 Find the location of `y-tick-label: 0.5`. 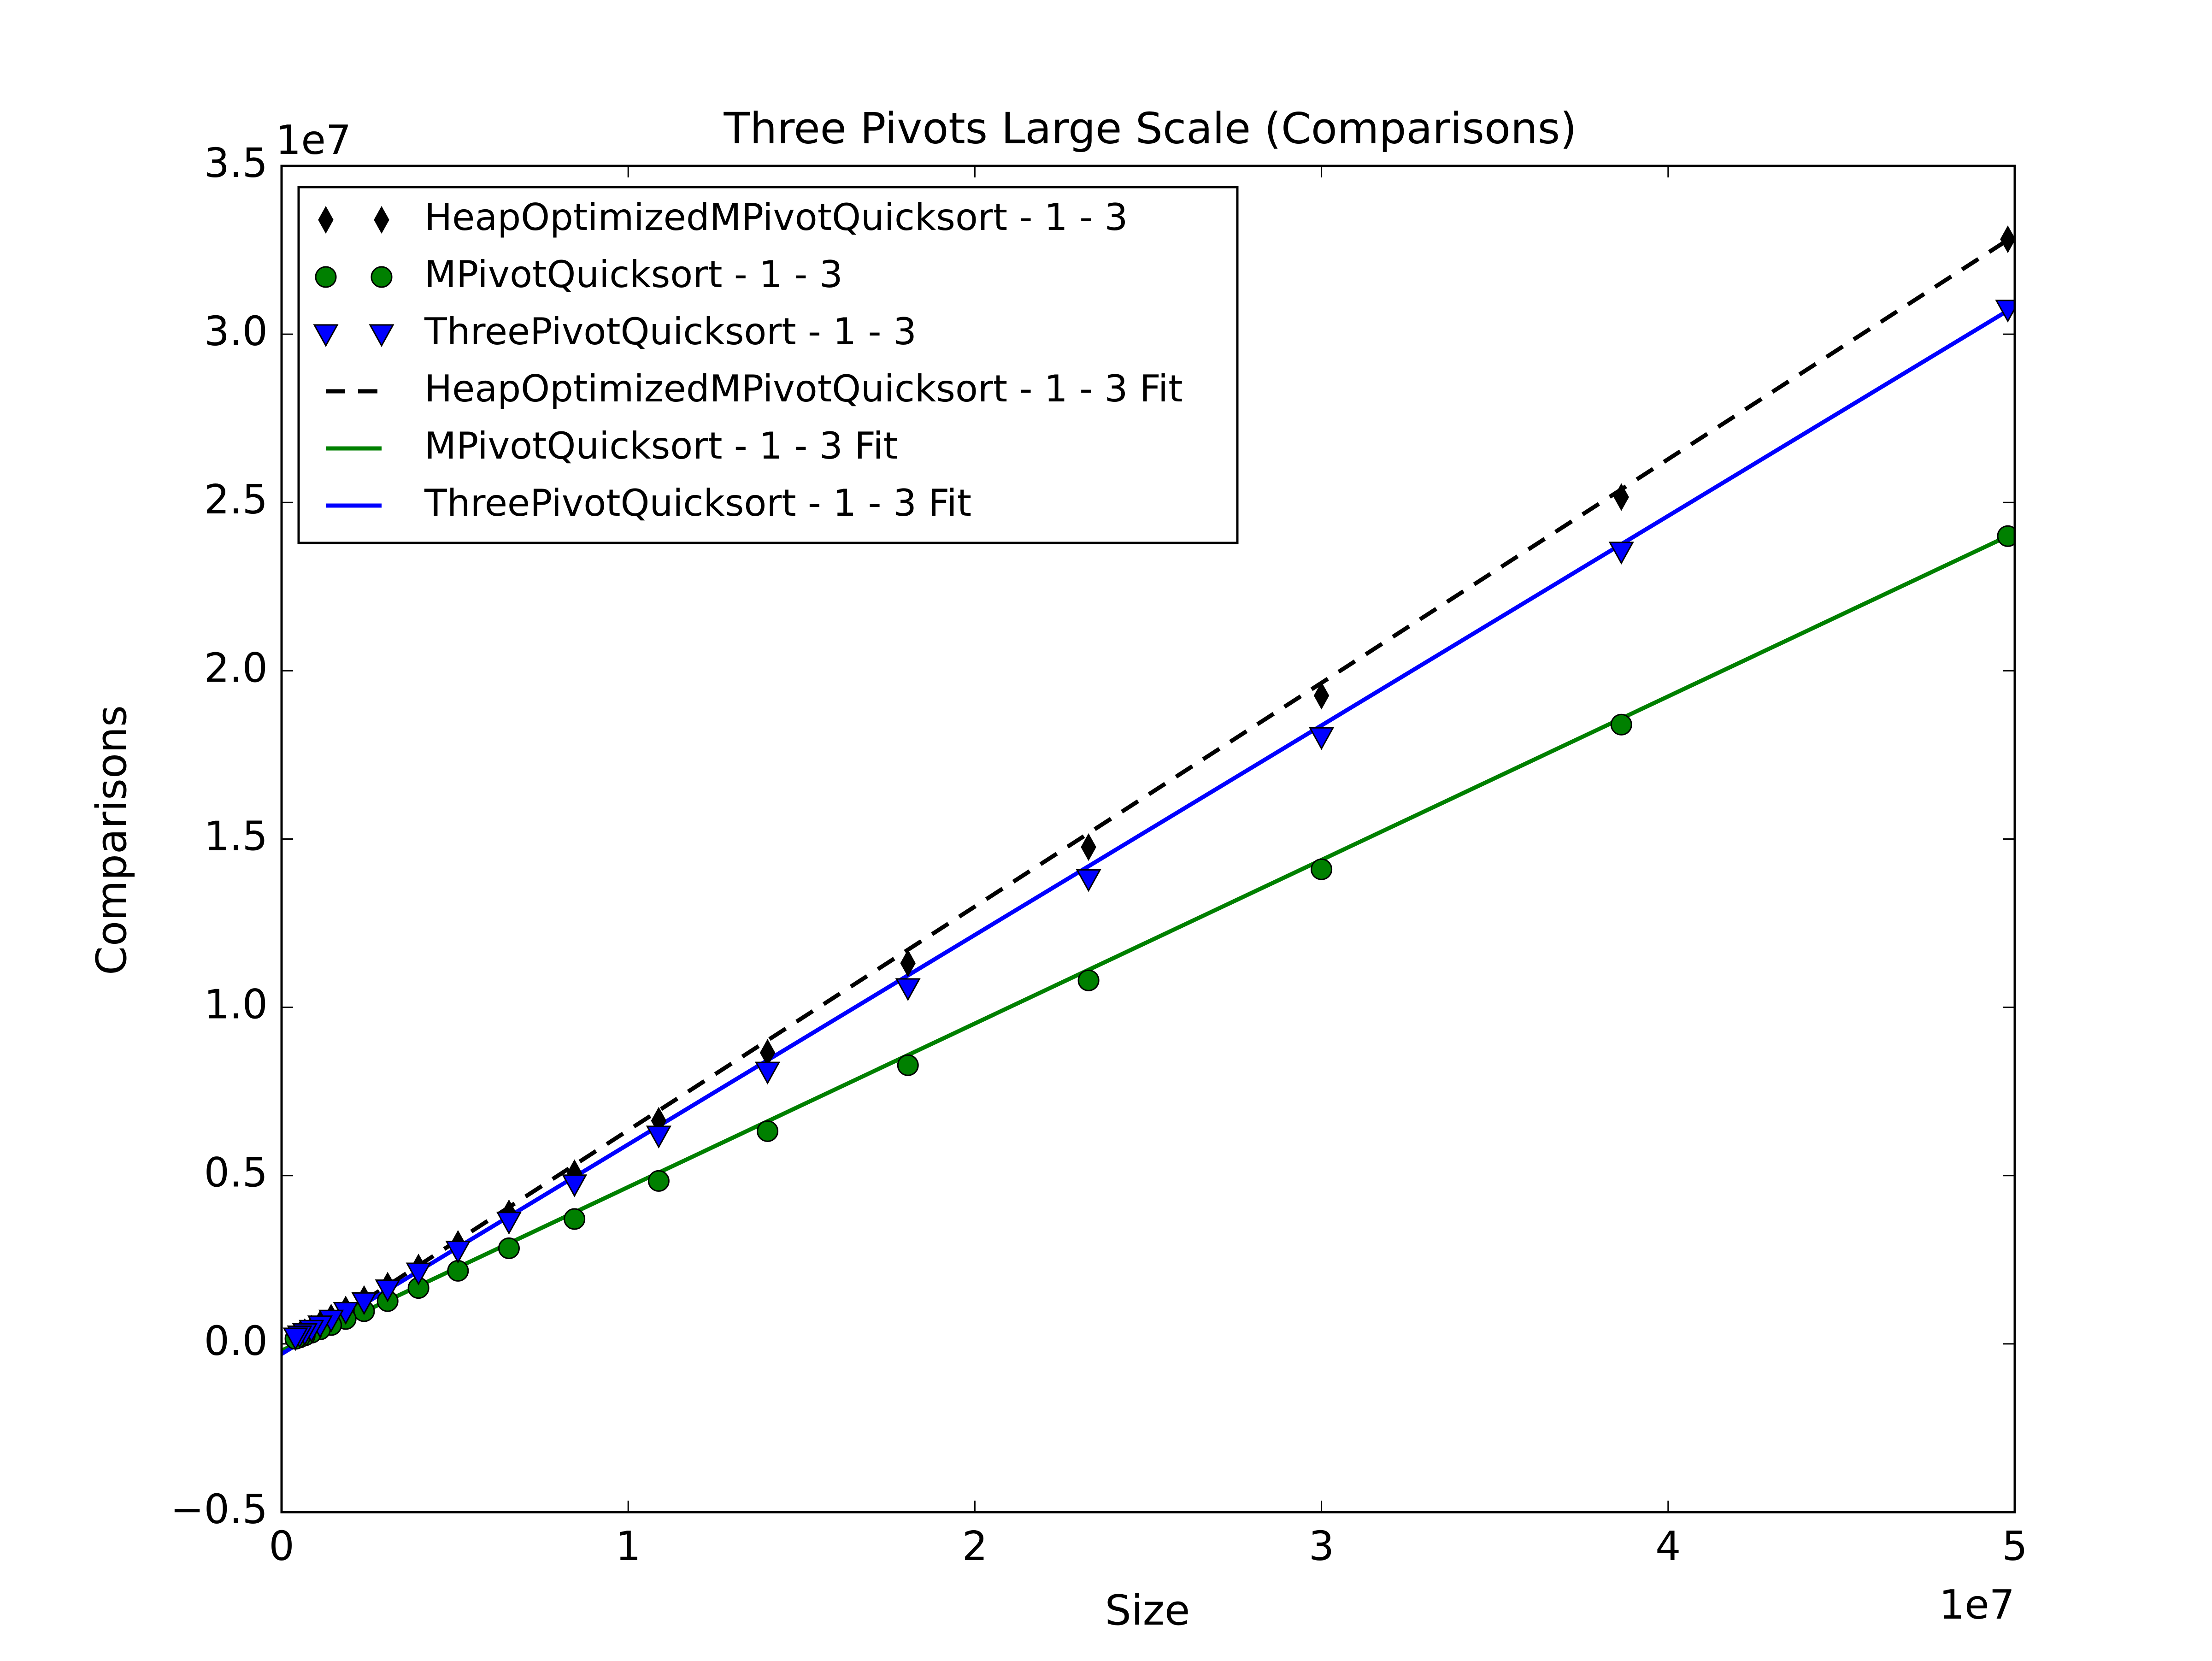

y-tick-label: 0.5 is located at coordinates (236, 1172).